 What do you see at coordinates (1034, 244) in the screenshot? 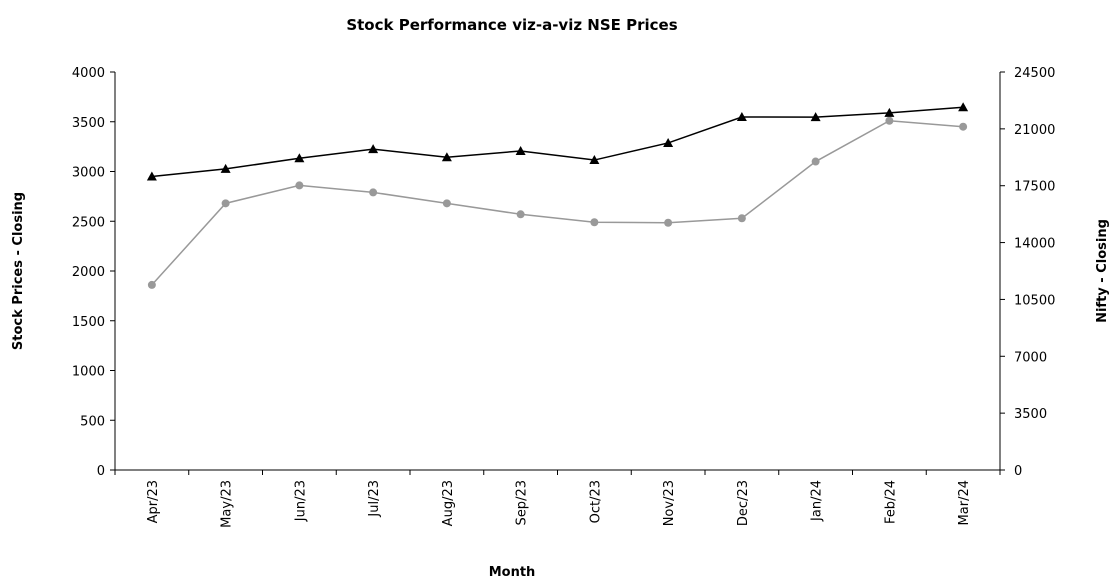
I see `y2-tick-label: 14000` at bounding box center [1034, 244].